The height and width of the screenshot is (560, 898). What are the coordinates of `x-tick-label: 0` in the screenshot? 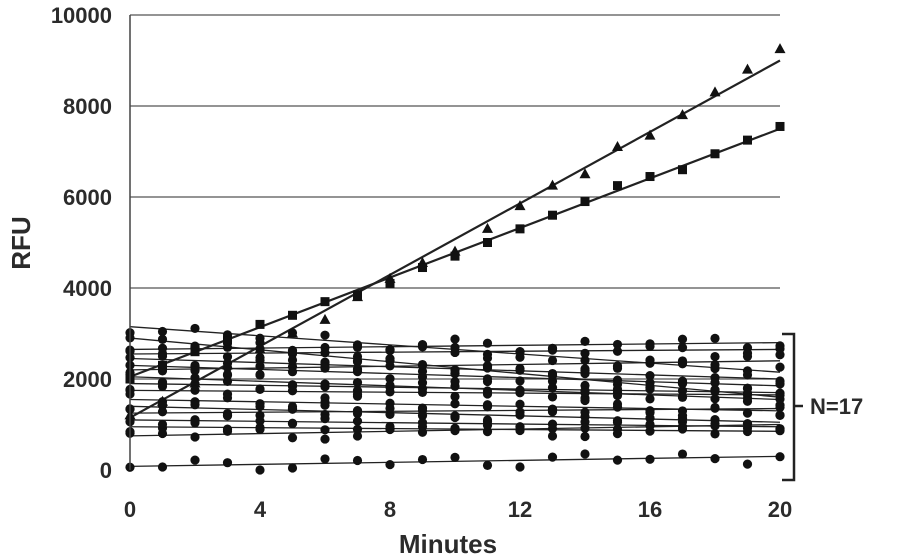 It's located at (130, 509).